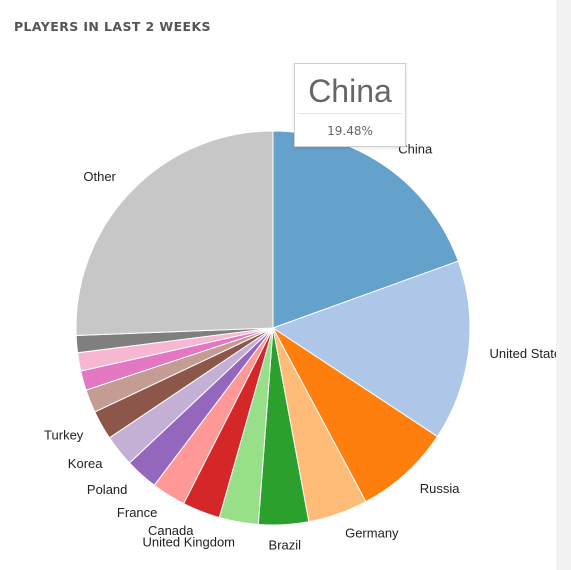  Describe the element at coordinates (350, 91) in the screenshot. I see `tooltip-title: China` at that location.